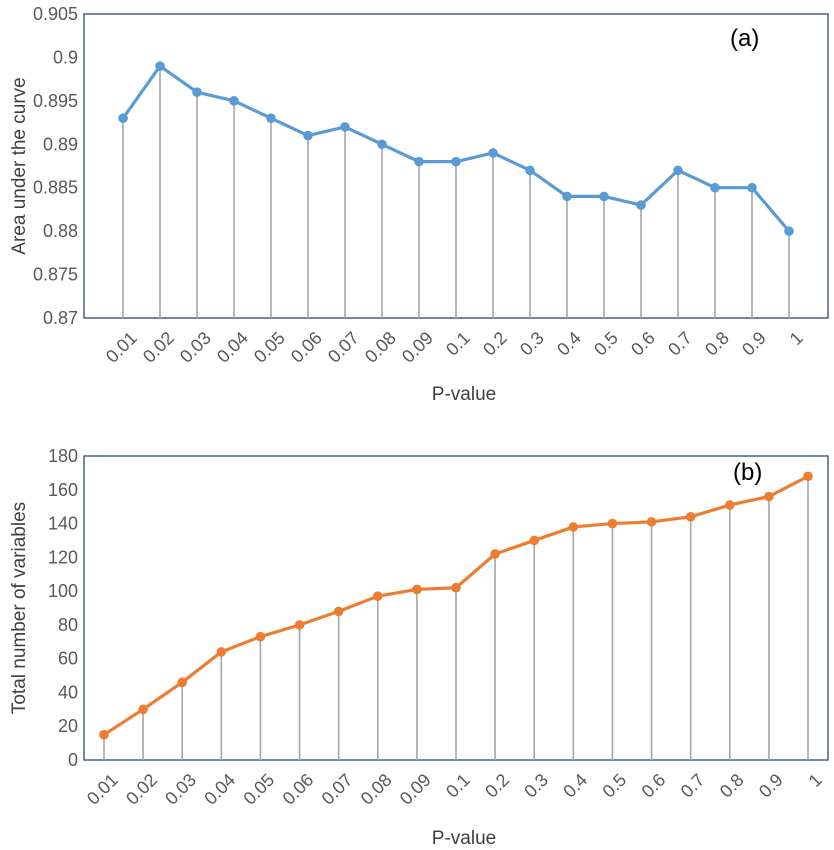 This screenshot has height=850, width=834. I want to click on y-tick-label: 0.88, so click(60, 231).